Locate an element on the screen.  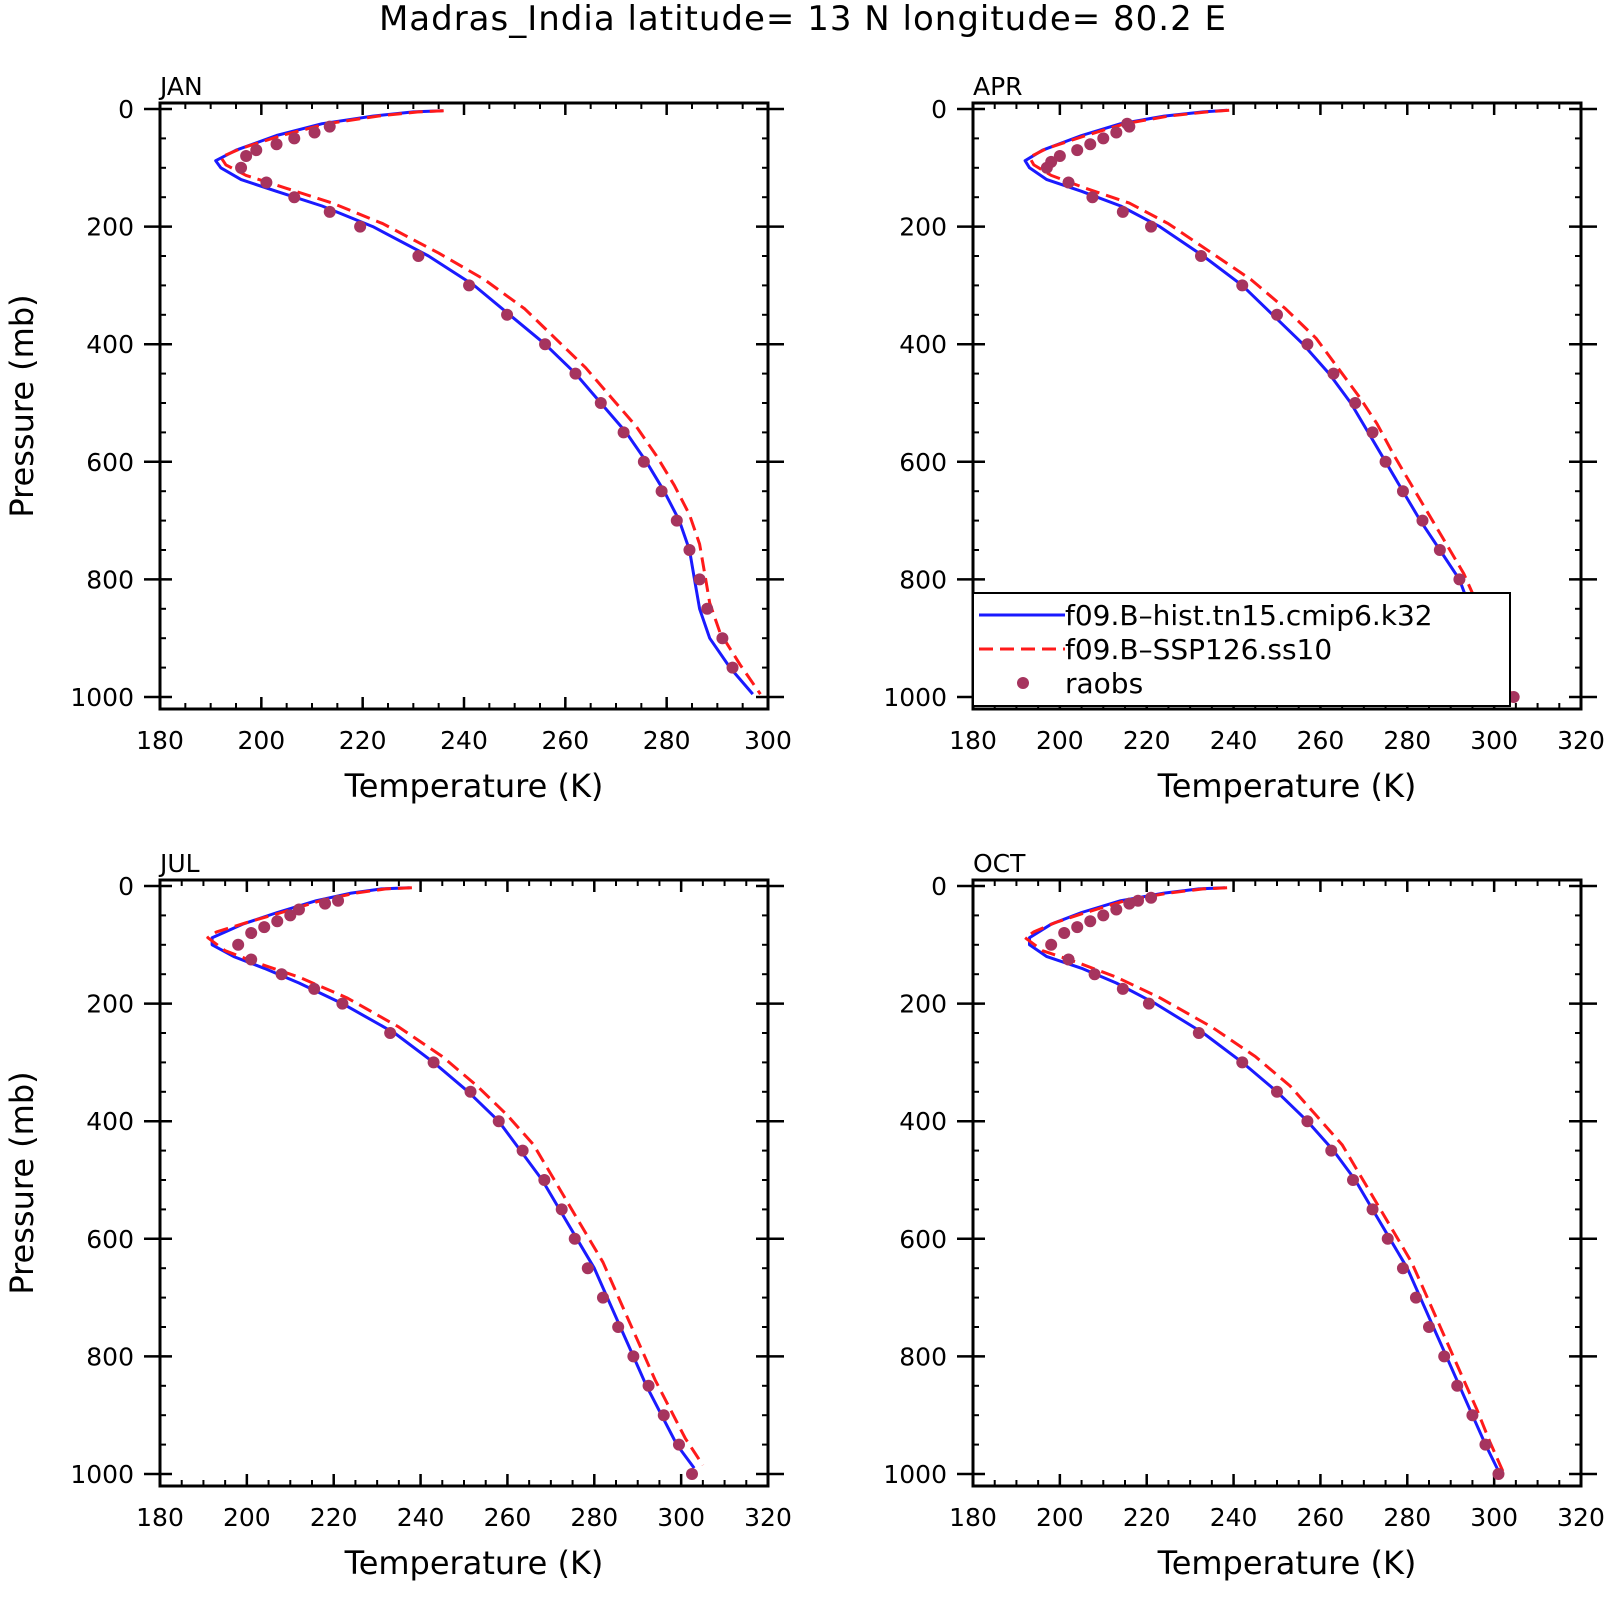
hist-line is located at coordinates (1264, 1179).